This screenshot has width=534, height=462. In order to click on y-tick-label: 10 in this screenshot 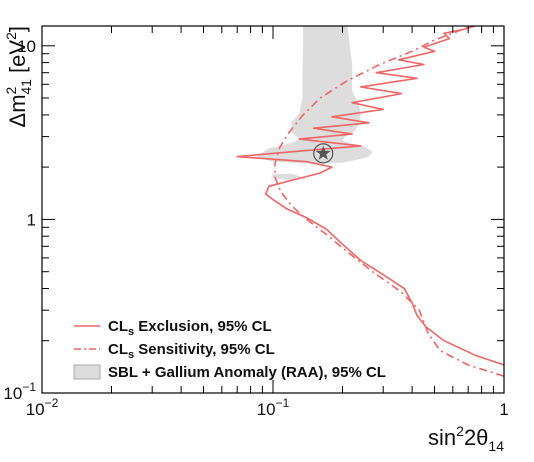, I will do `click(26, 46)`.